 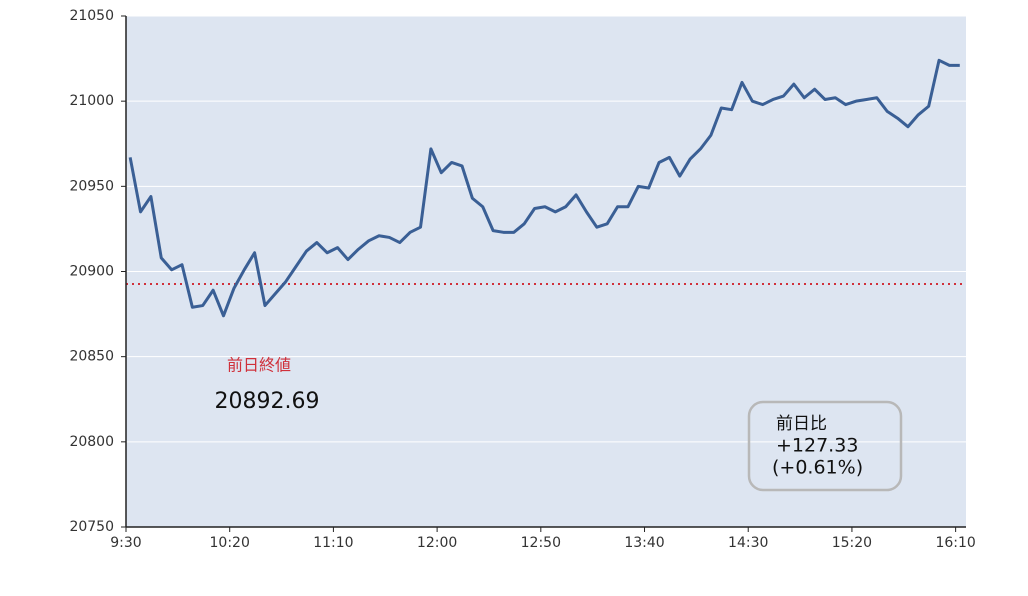 I want to click on x-tick-label: 12:00, so click(x=437, y=543).